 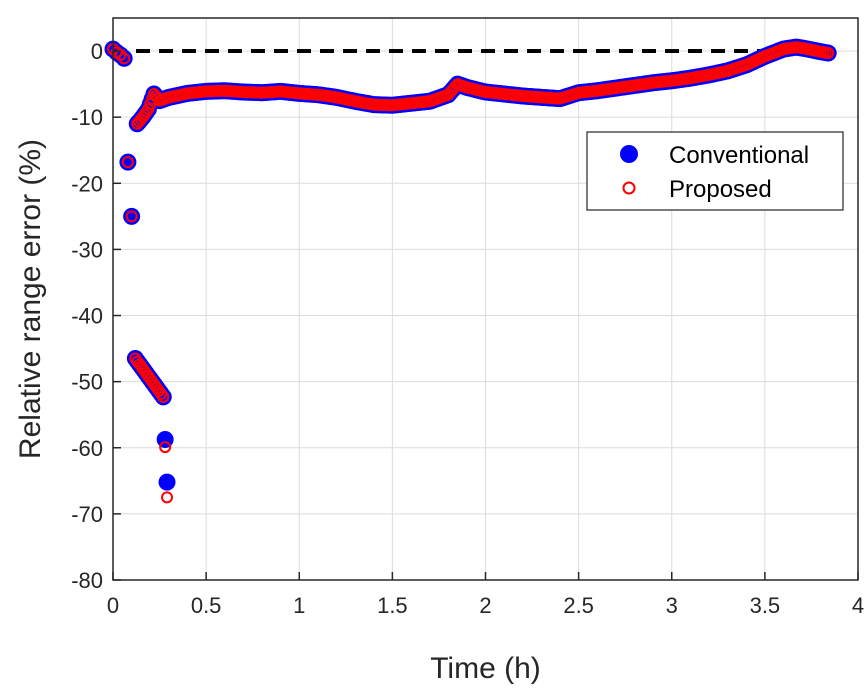 I want to click on legend: Conventional Proposed, so click(x=715, y=171).